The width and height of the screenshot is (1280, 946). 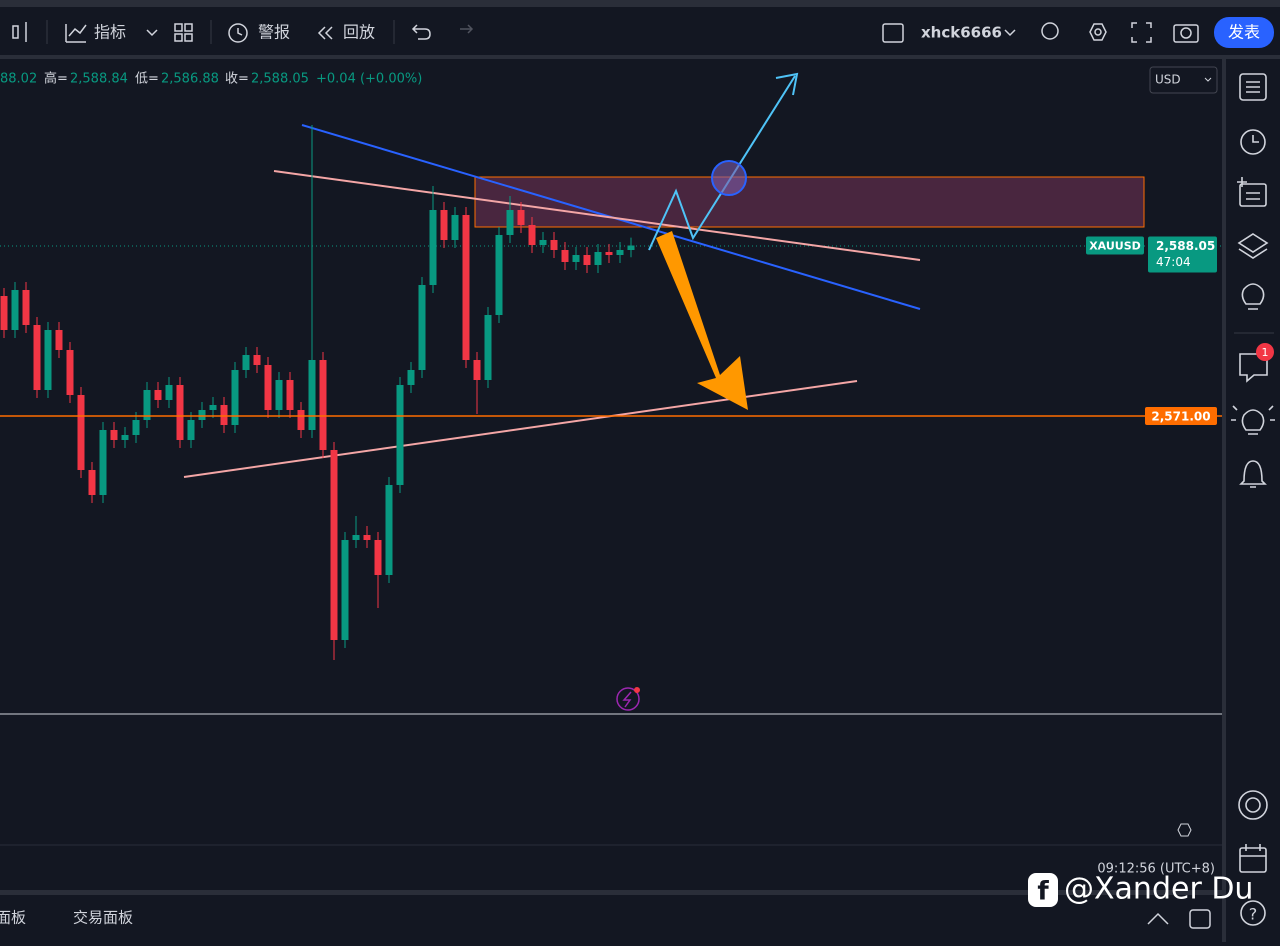 What do you see at coordinates (1265, 352) in the screenshot?
I see `badge` at bounding box center [1265, 352].